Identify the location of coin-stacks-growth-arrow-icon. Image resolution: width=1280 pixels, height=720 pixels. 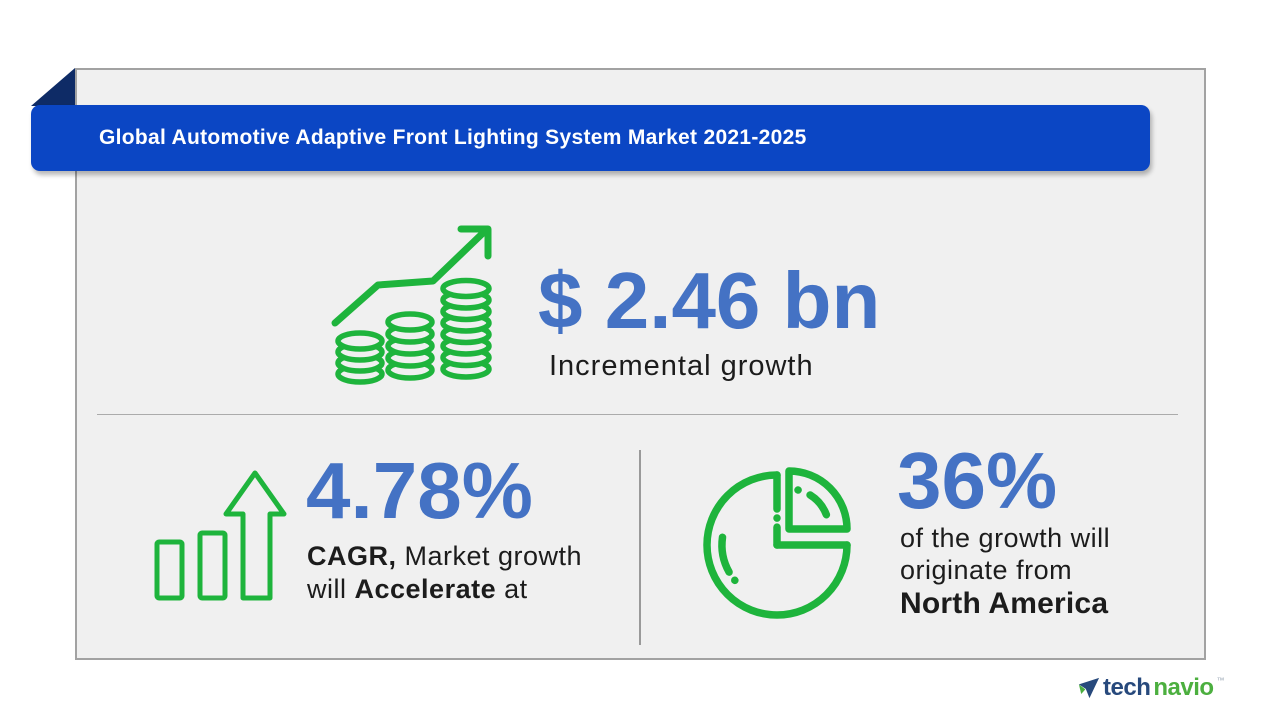
(411, 305).